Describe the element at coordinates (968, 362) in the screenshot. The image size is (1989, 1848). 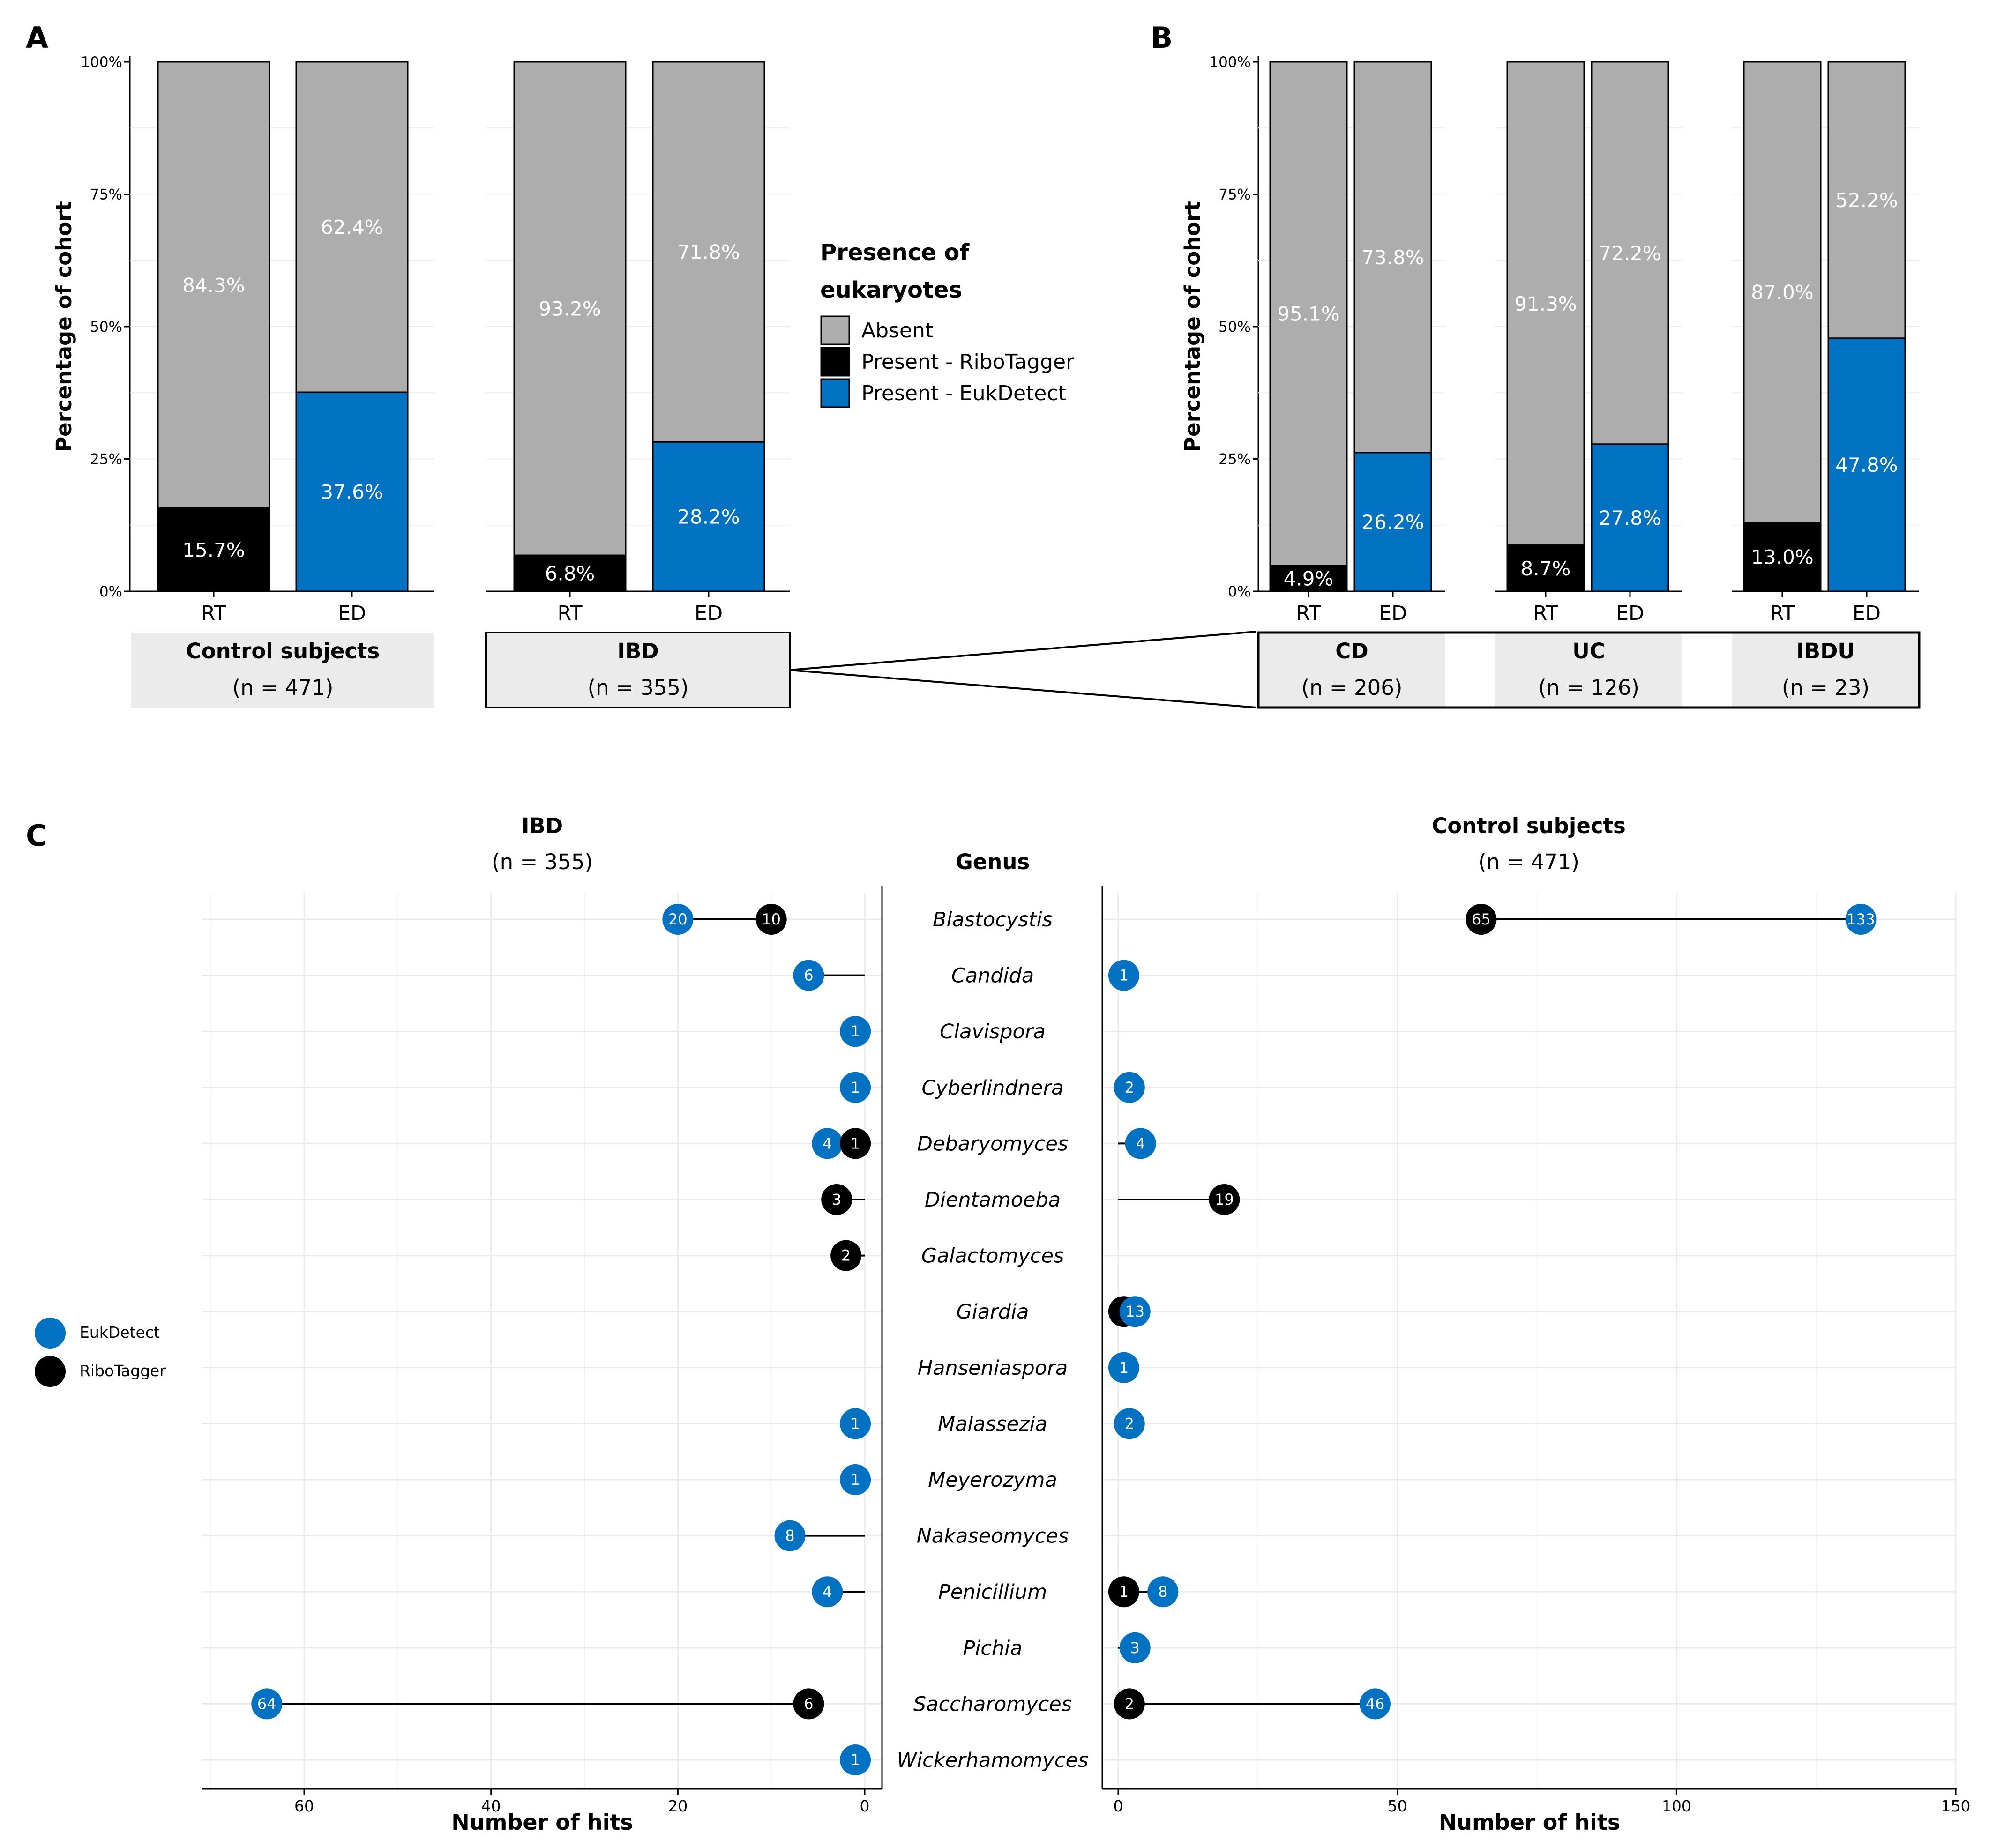
I see `legend-label-ribotagger: Present - RiboTagger` at that location.